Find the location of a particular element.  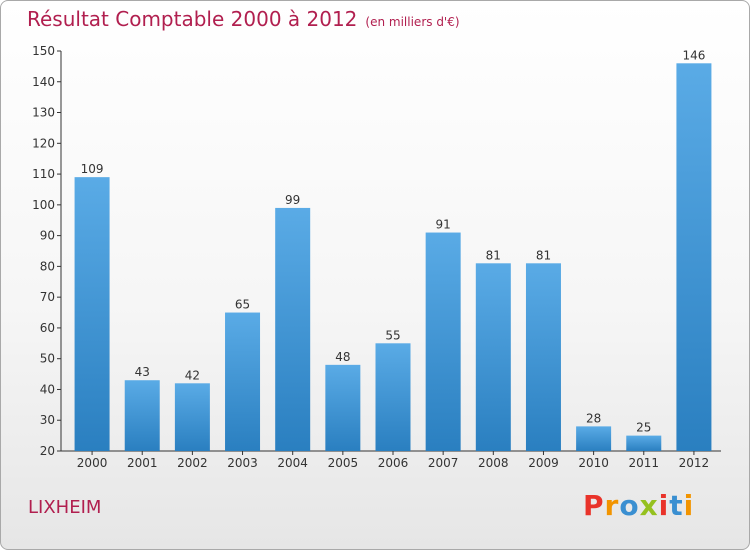

y-tick-label: 140 is located at coordinates (43, 82).